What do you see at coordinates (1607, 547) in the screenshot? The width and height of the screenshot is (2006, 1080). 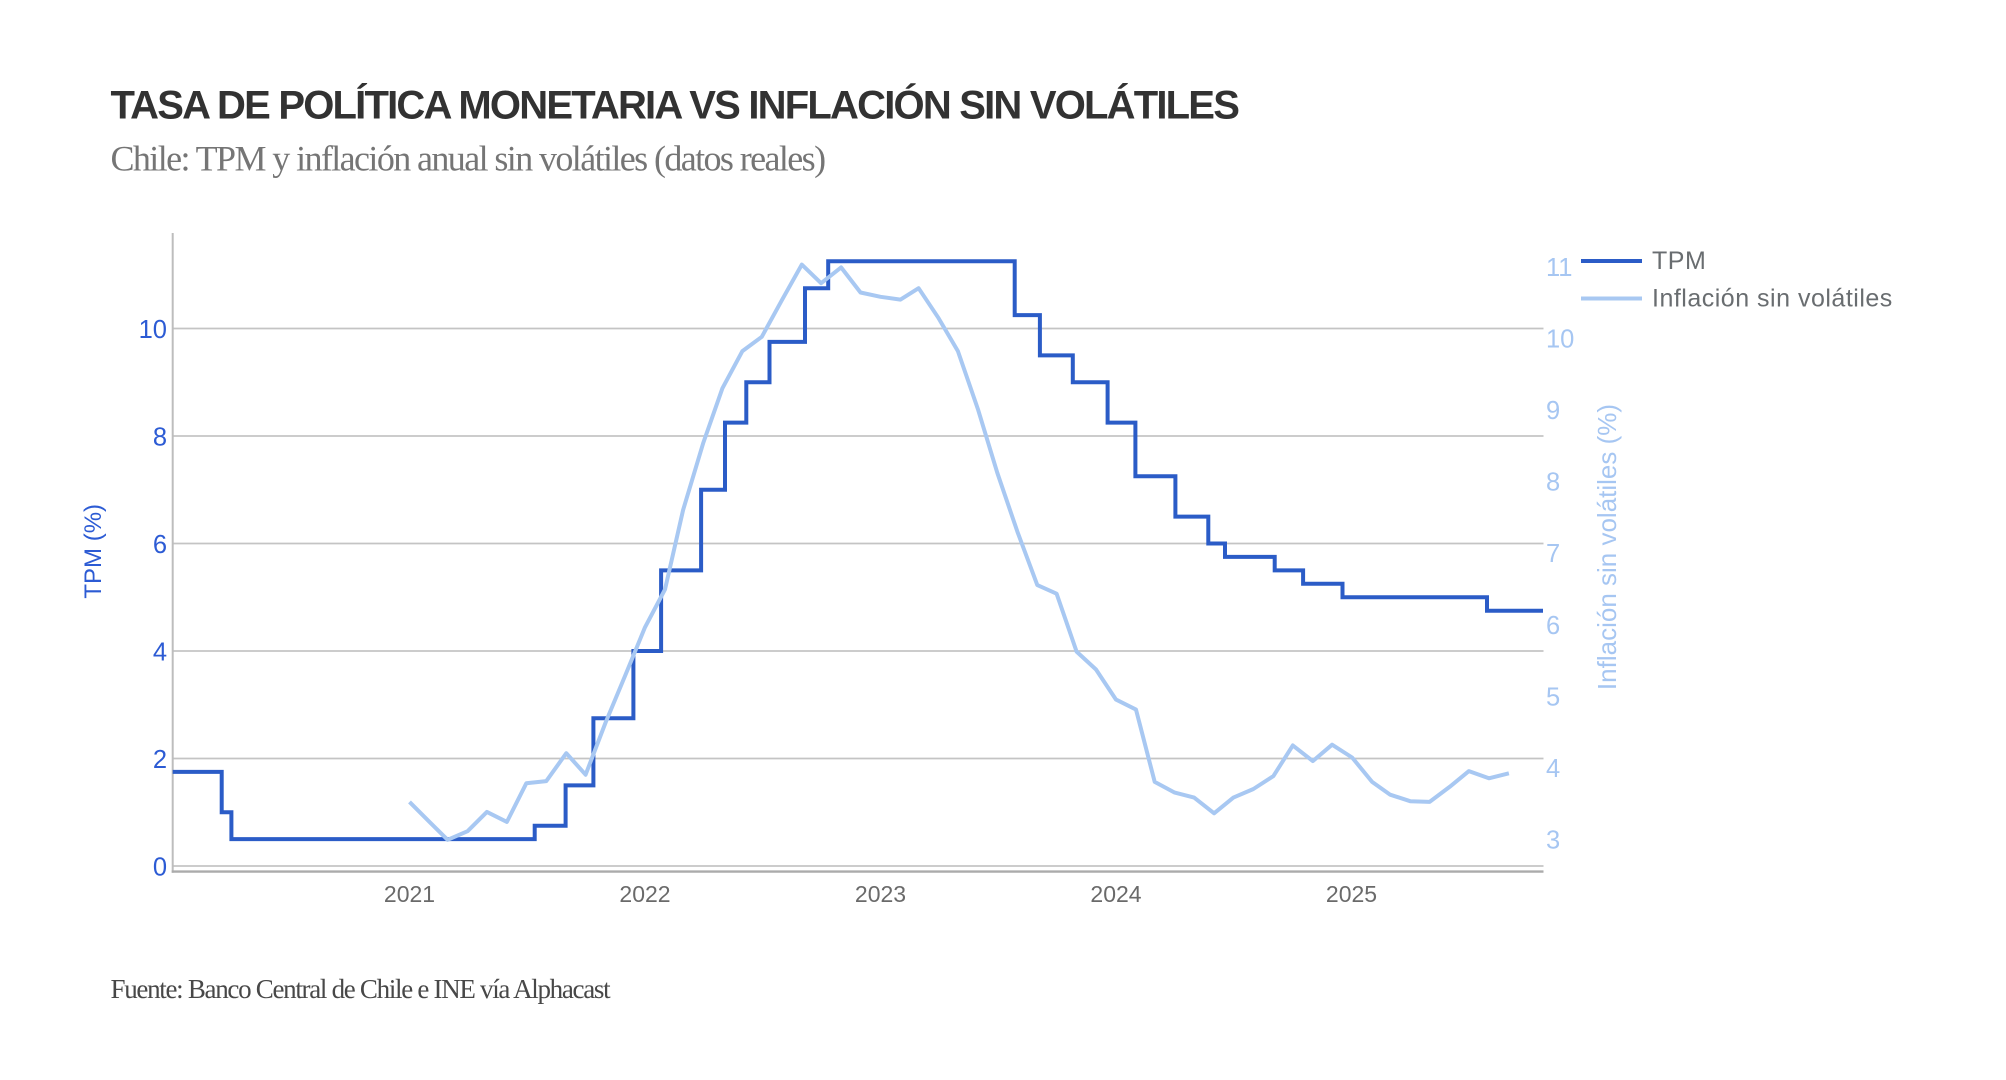 I see `svg-text: Inflación sin volátiles (%)` at bounding box center [1607, 547].